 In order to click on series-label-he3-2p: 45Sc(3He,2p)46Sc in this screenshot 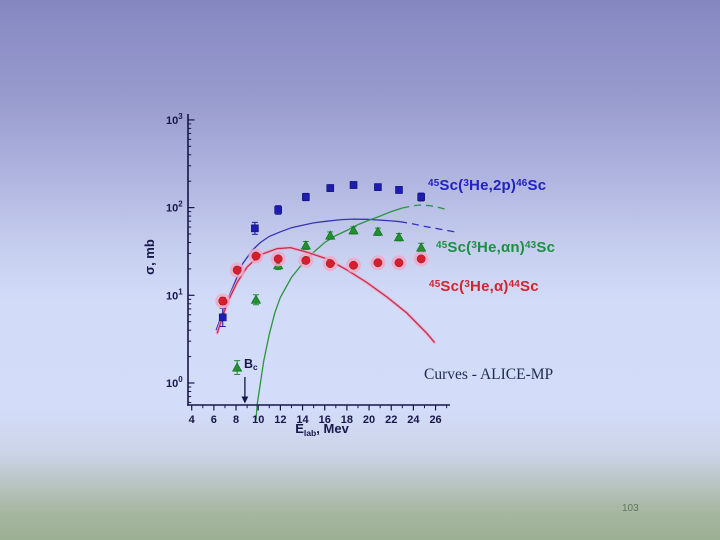, I will do `click(487, 185)`.